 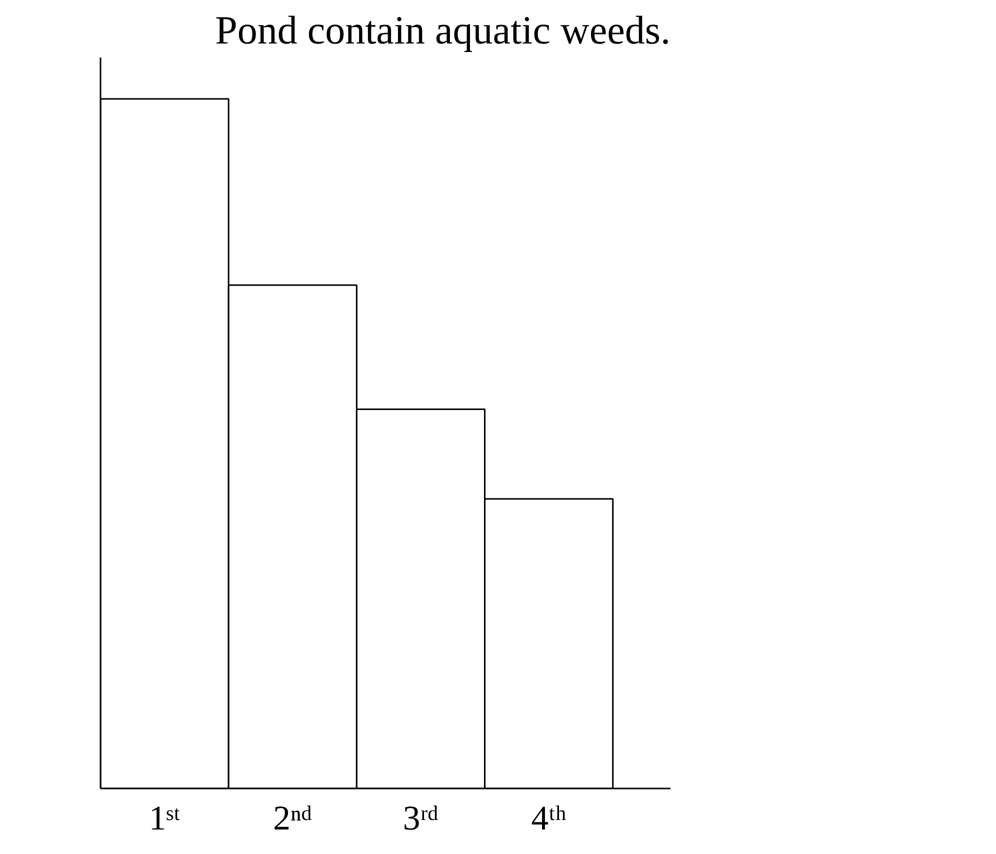 I want to click on chart-title: Pond contain aquatic weeds., so click(x=443, y=30).